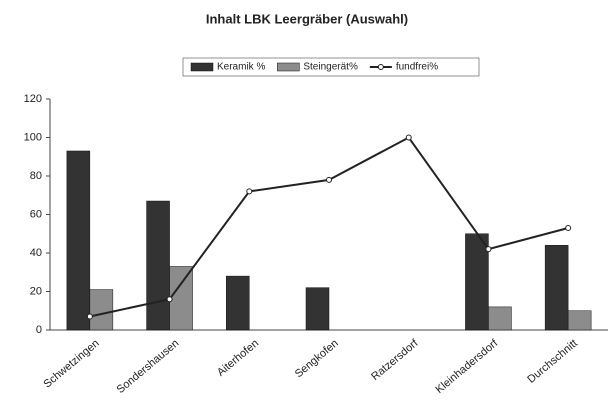 This screenshot has width=614, height=409. What do you see at coordinates (36, 253) in the screenshot?
I see `y-tick-label: 40` at bounding box center [36, 253].